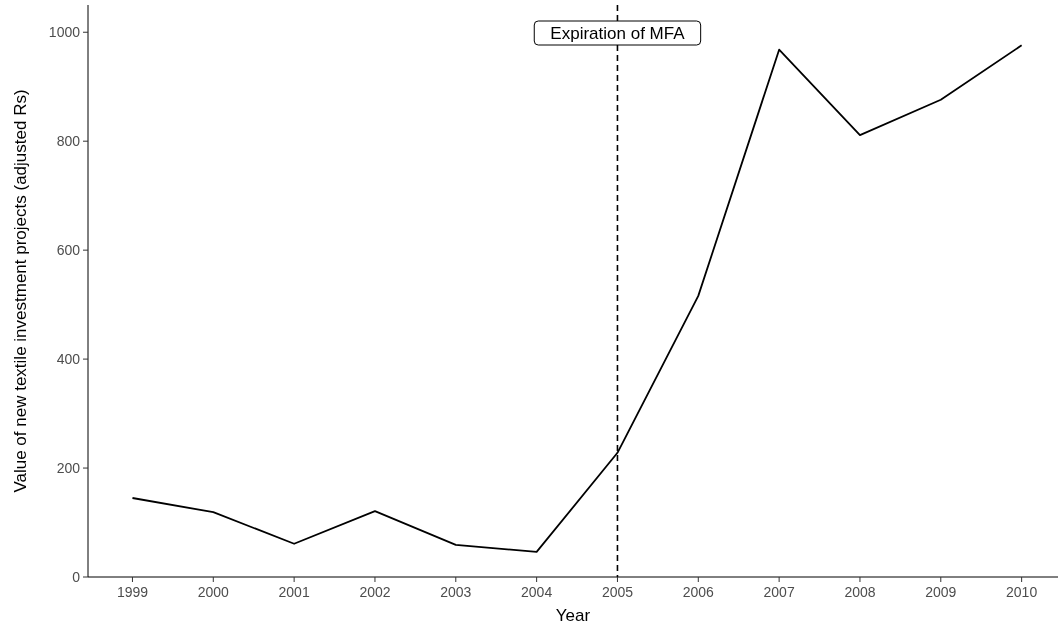  I want to click on y-tick-label: 800, so click(68, 141).